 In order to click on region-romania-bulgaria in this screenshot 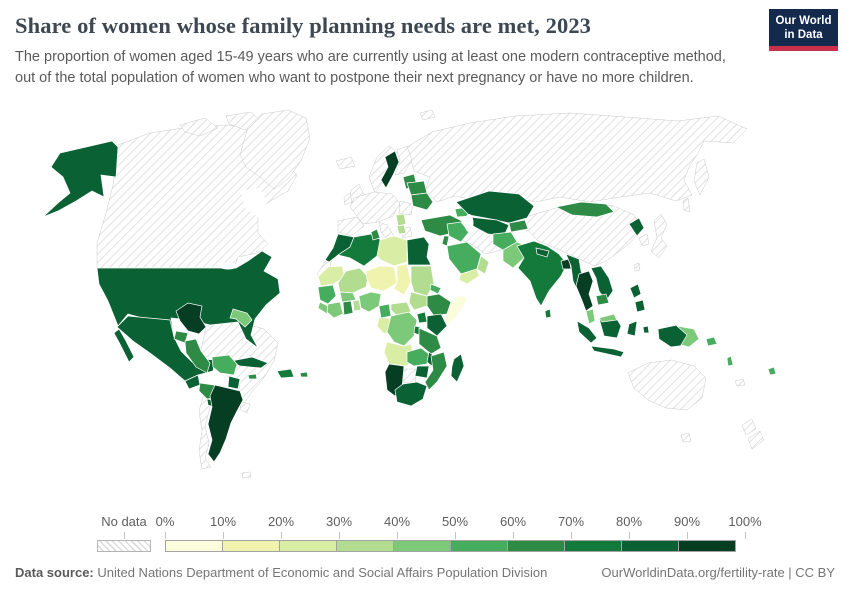, I will do `click(406, 208)`.